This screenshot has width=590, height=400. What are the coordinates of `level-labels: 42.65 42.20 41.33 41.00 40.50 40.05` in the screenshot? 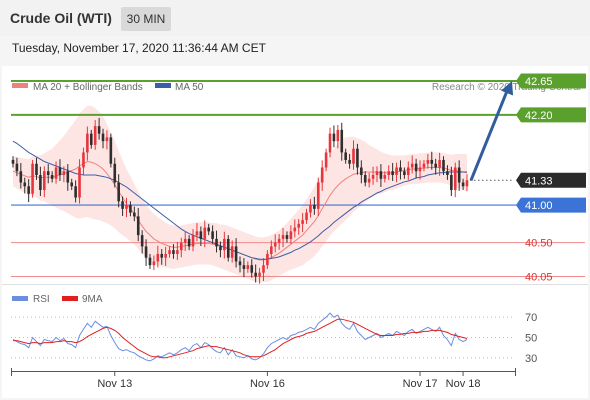 It's located at (551, 178).